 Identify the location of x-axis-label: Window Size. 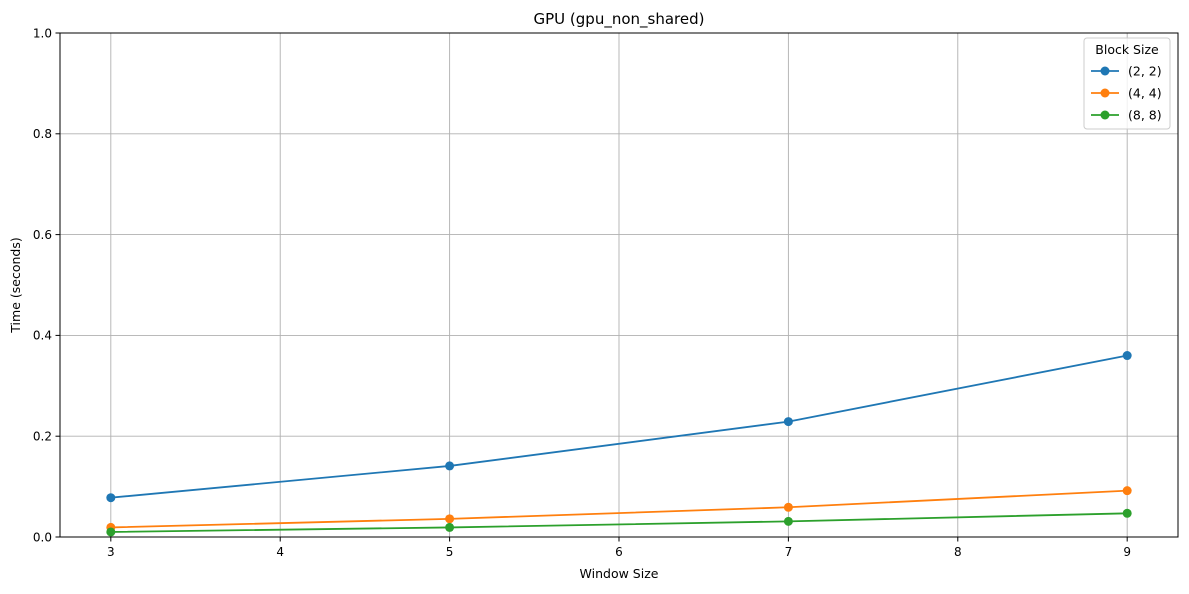
(619, 573).